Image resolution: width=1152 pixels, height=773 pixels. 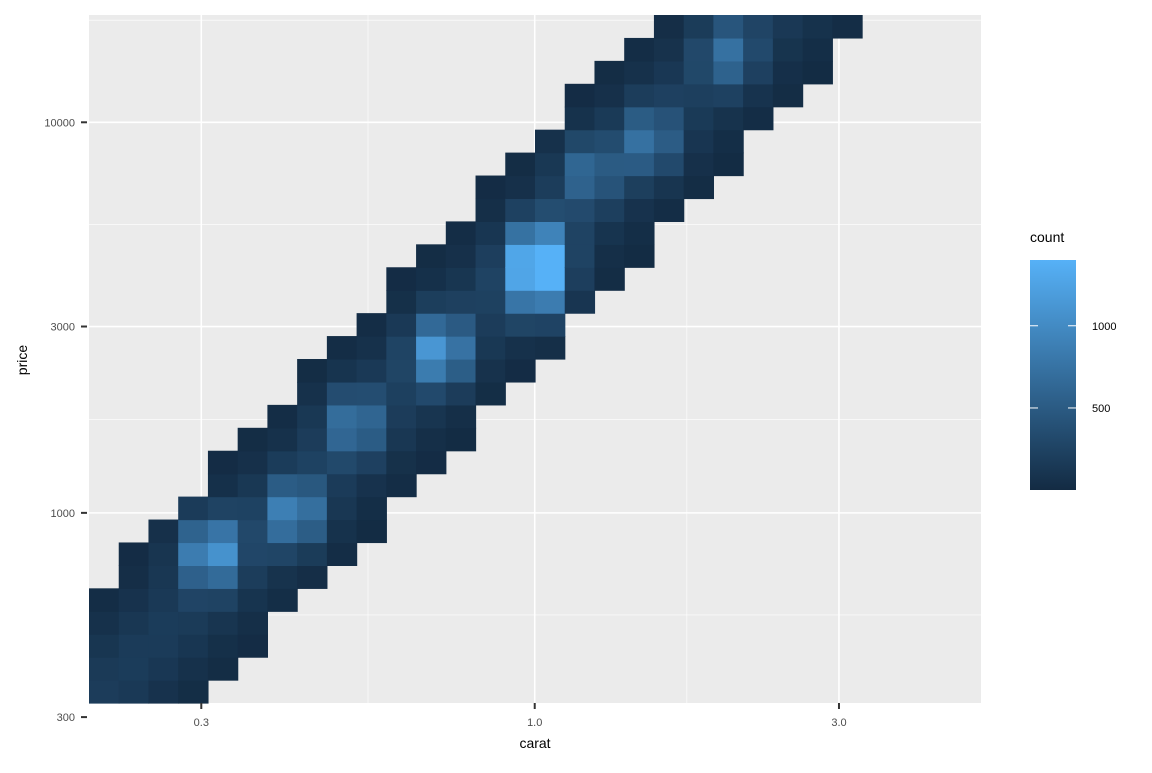 What do you see at coordinates (534, 723) in the screenshot?
I see `x-tick-label: 1.0` at bounding box center [534, 723].